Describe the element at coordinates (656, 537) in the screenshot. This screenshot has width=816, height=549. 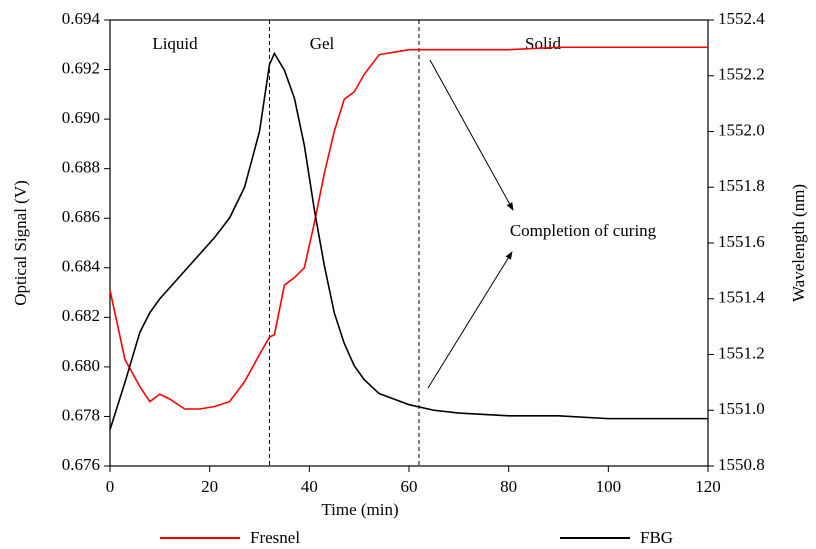
I see `legend-label: FBG` at that location.